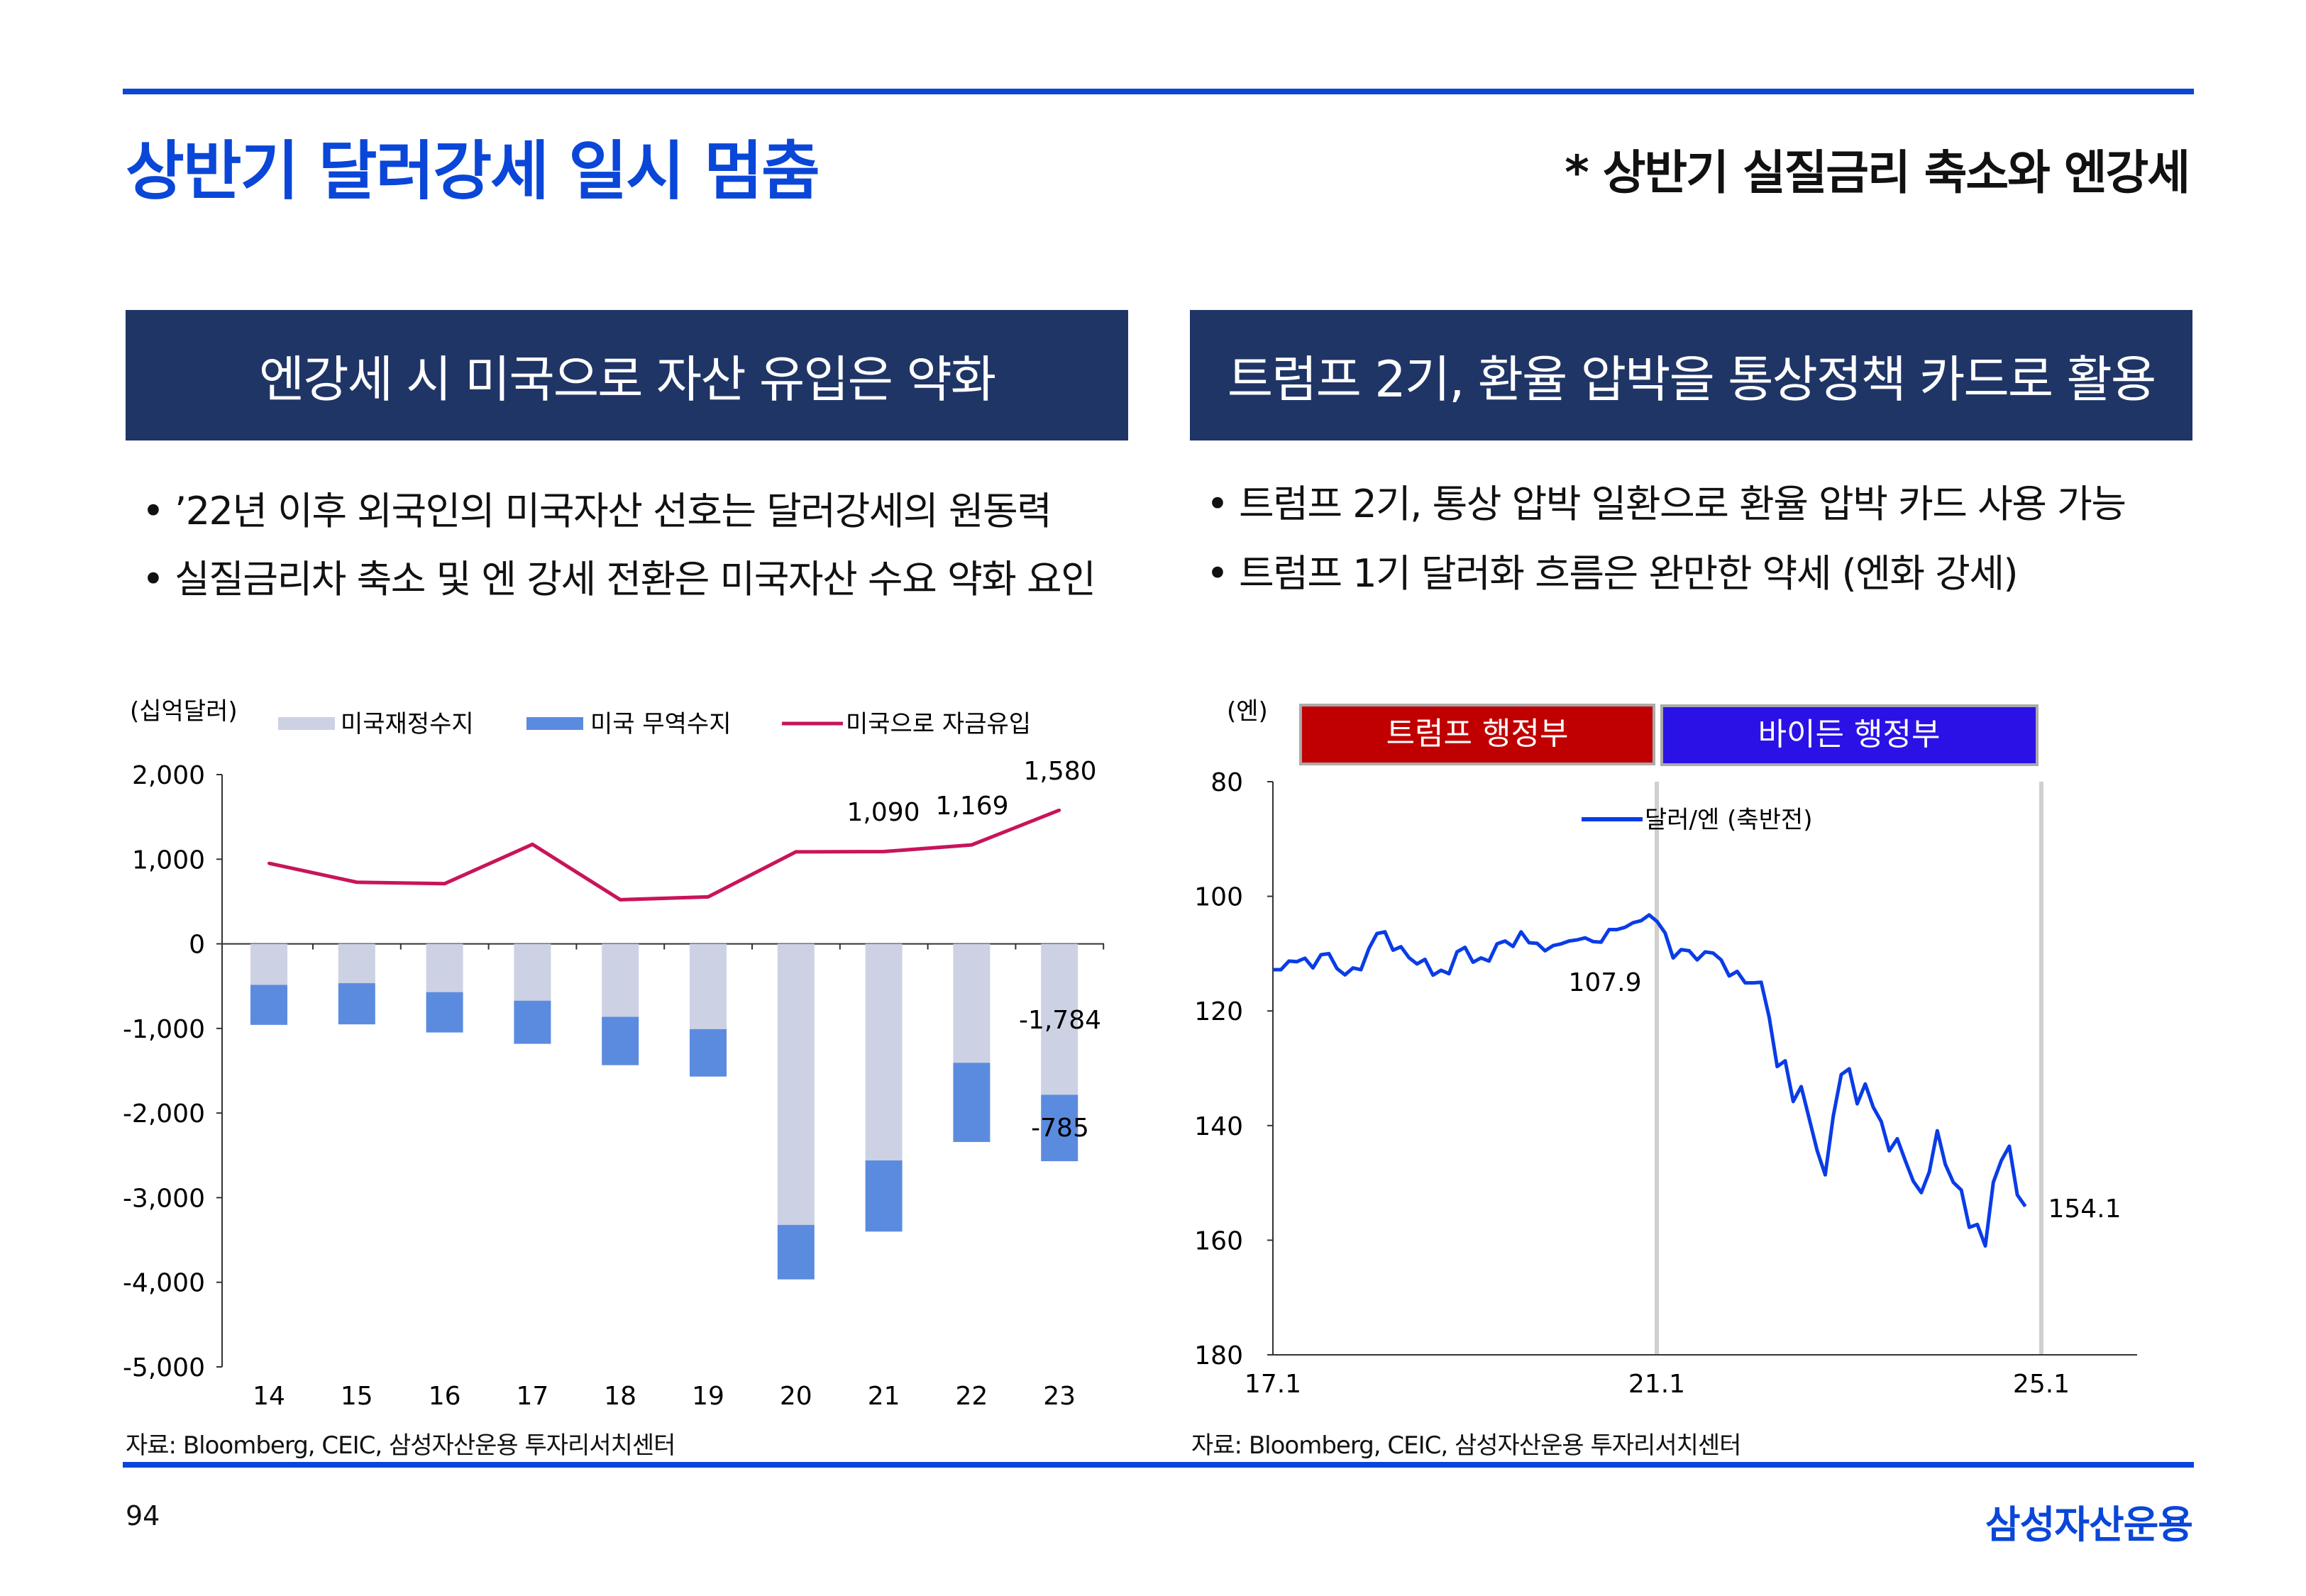  I want to click on page-number: 94, so click(143, 1515).